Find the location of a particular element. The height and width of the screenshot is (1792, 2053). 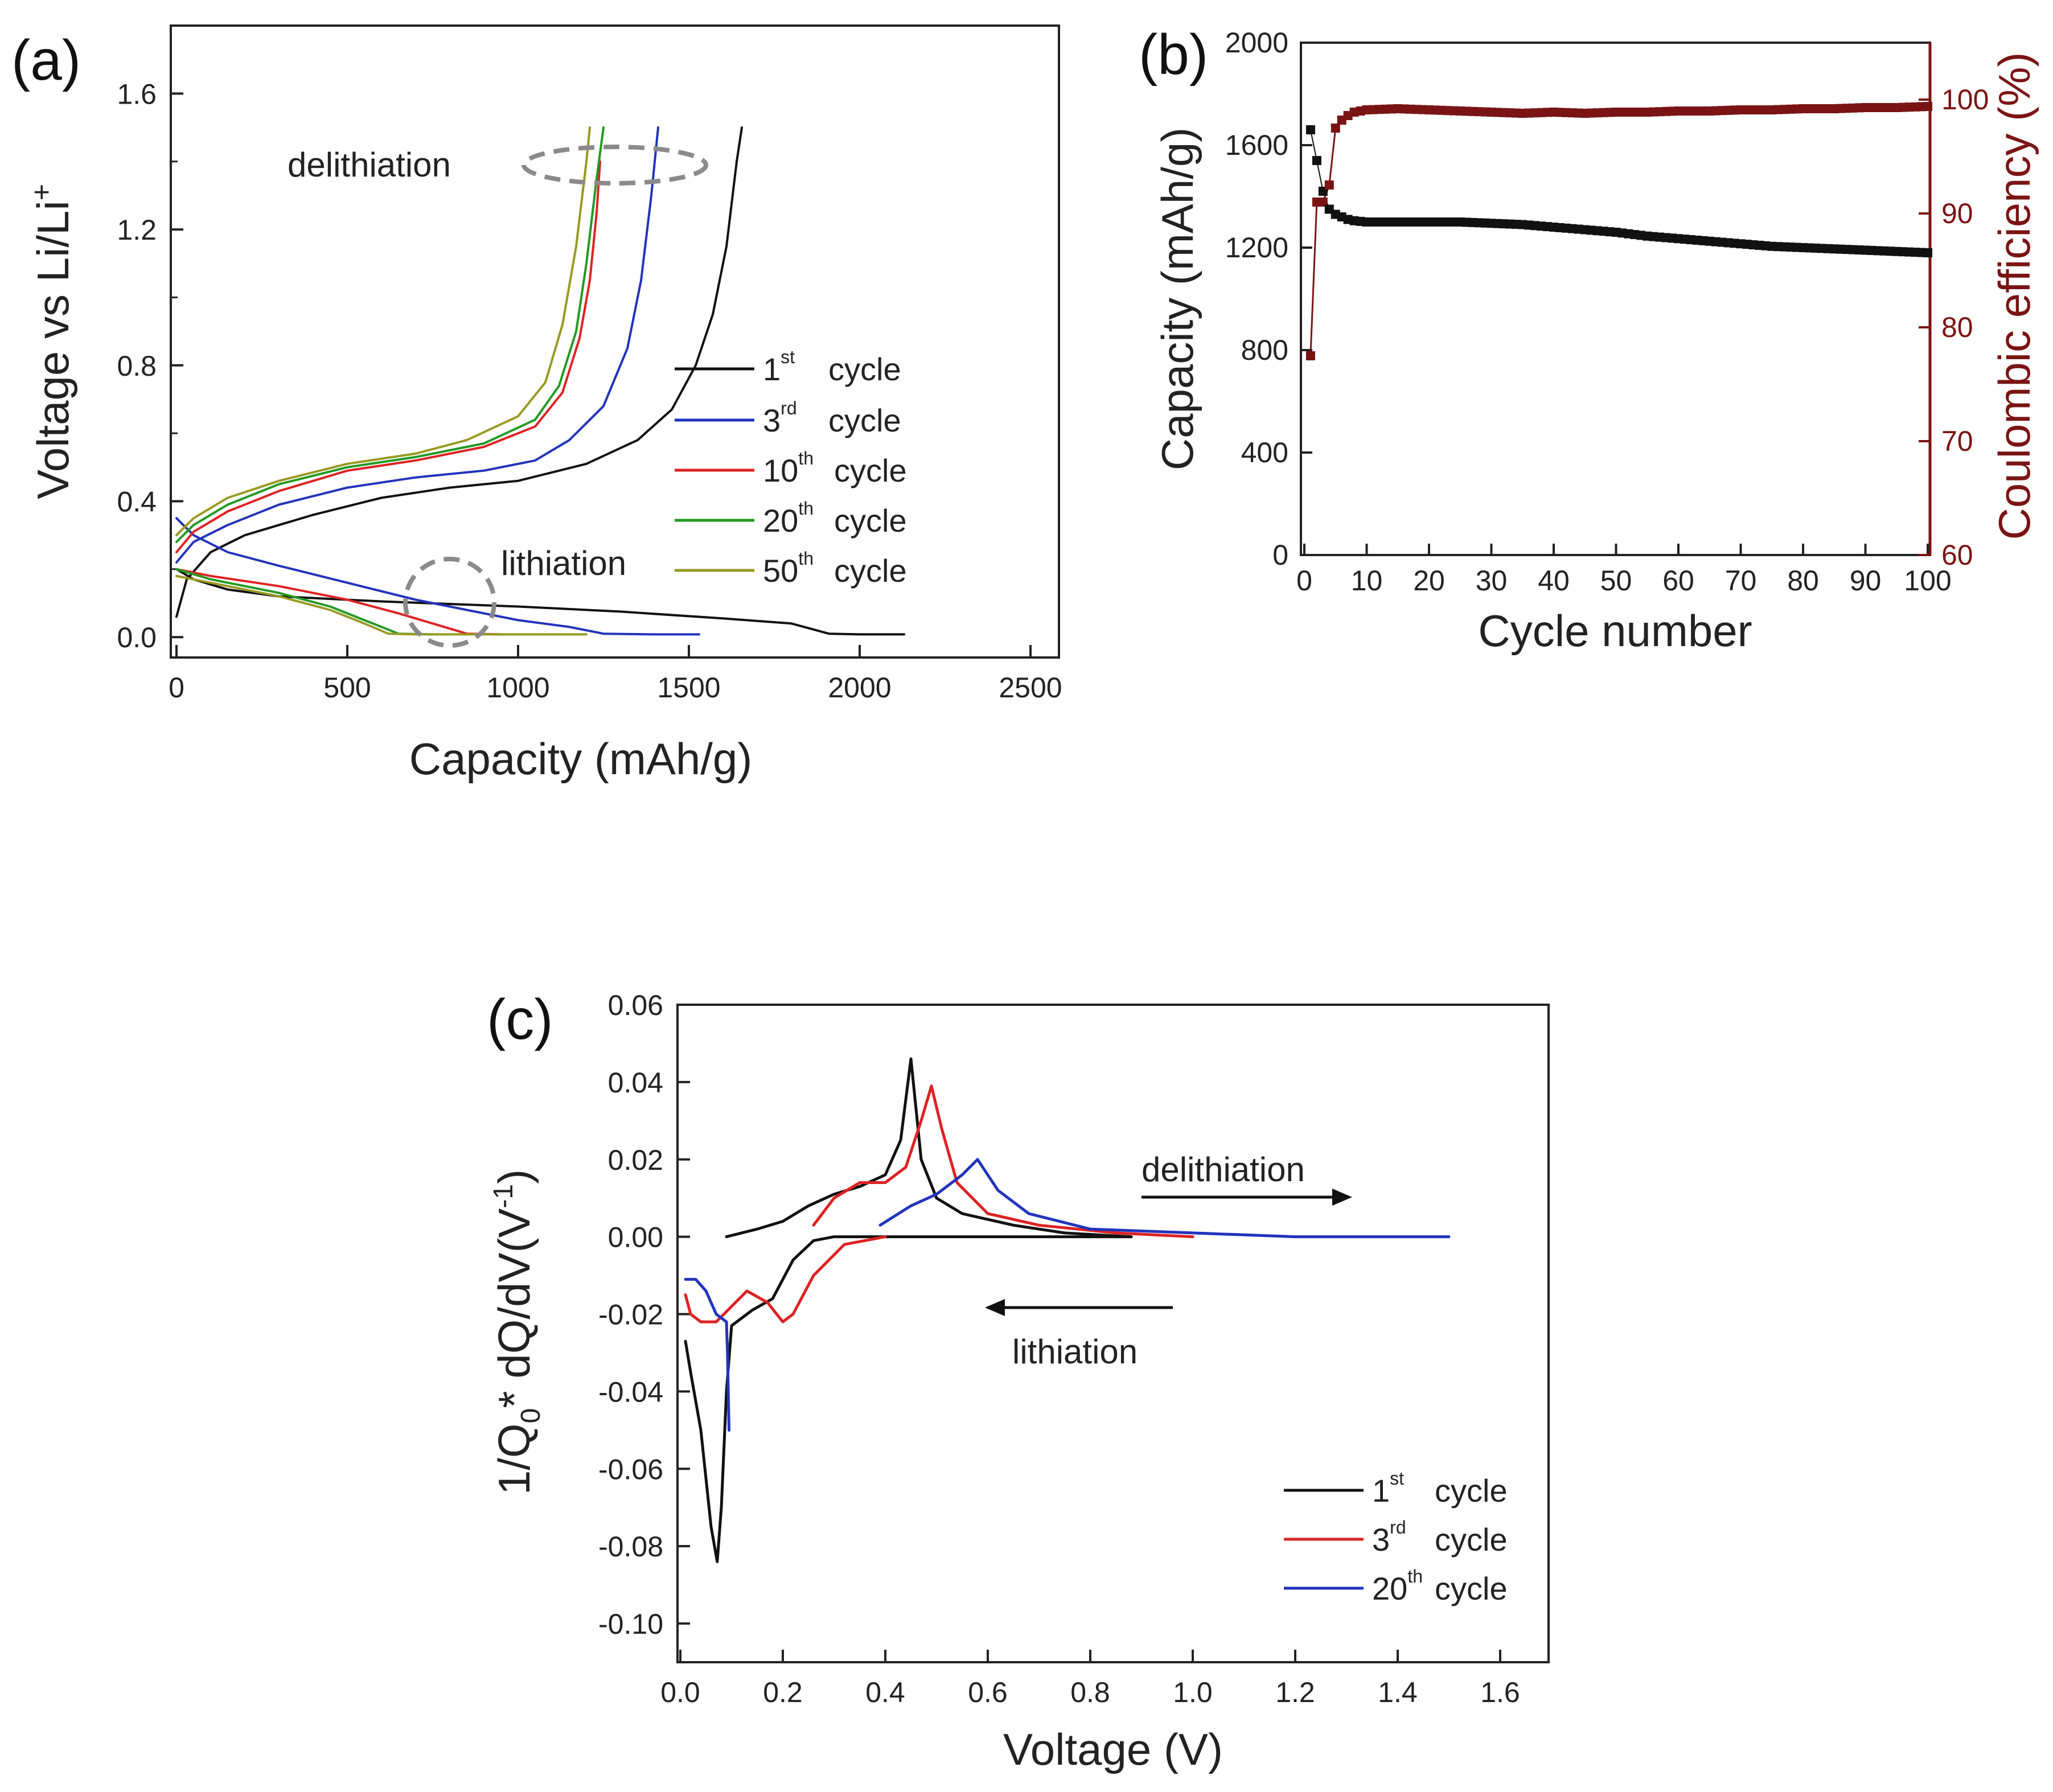

panel-b-x-tick-label: 40 is located at coordinates (1554, 581).